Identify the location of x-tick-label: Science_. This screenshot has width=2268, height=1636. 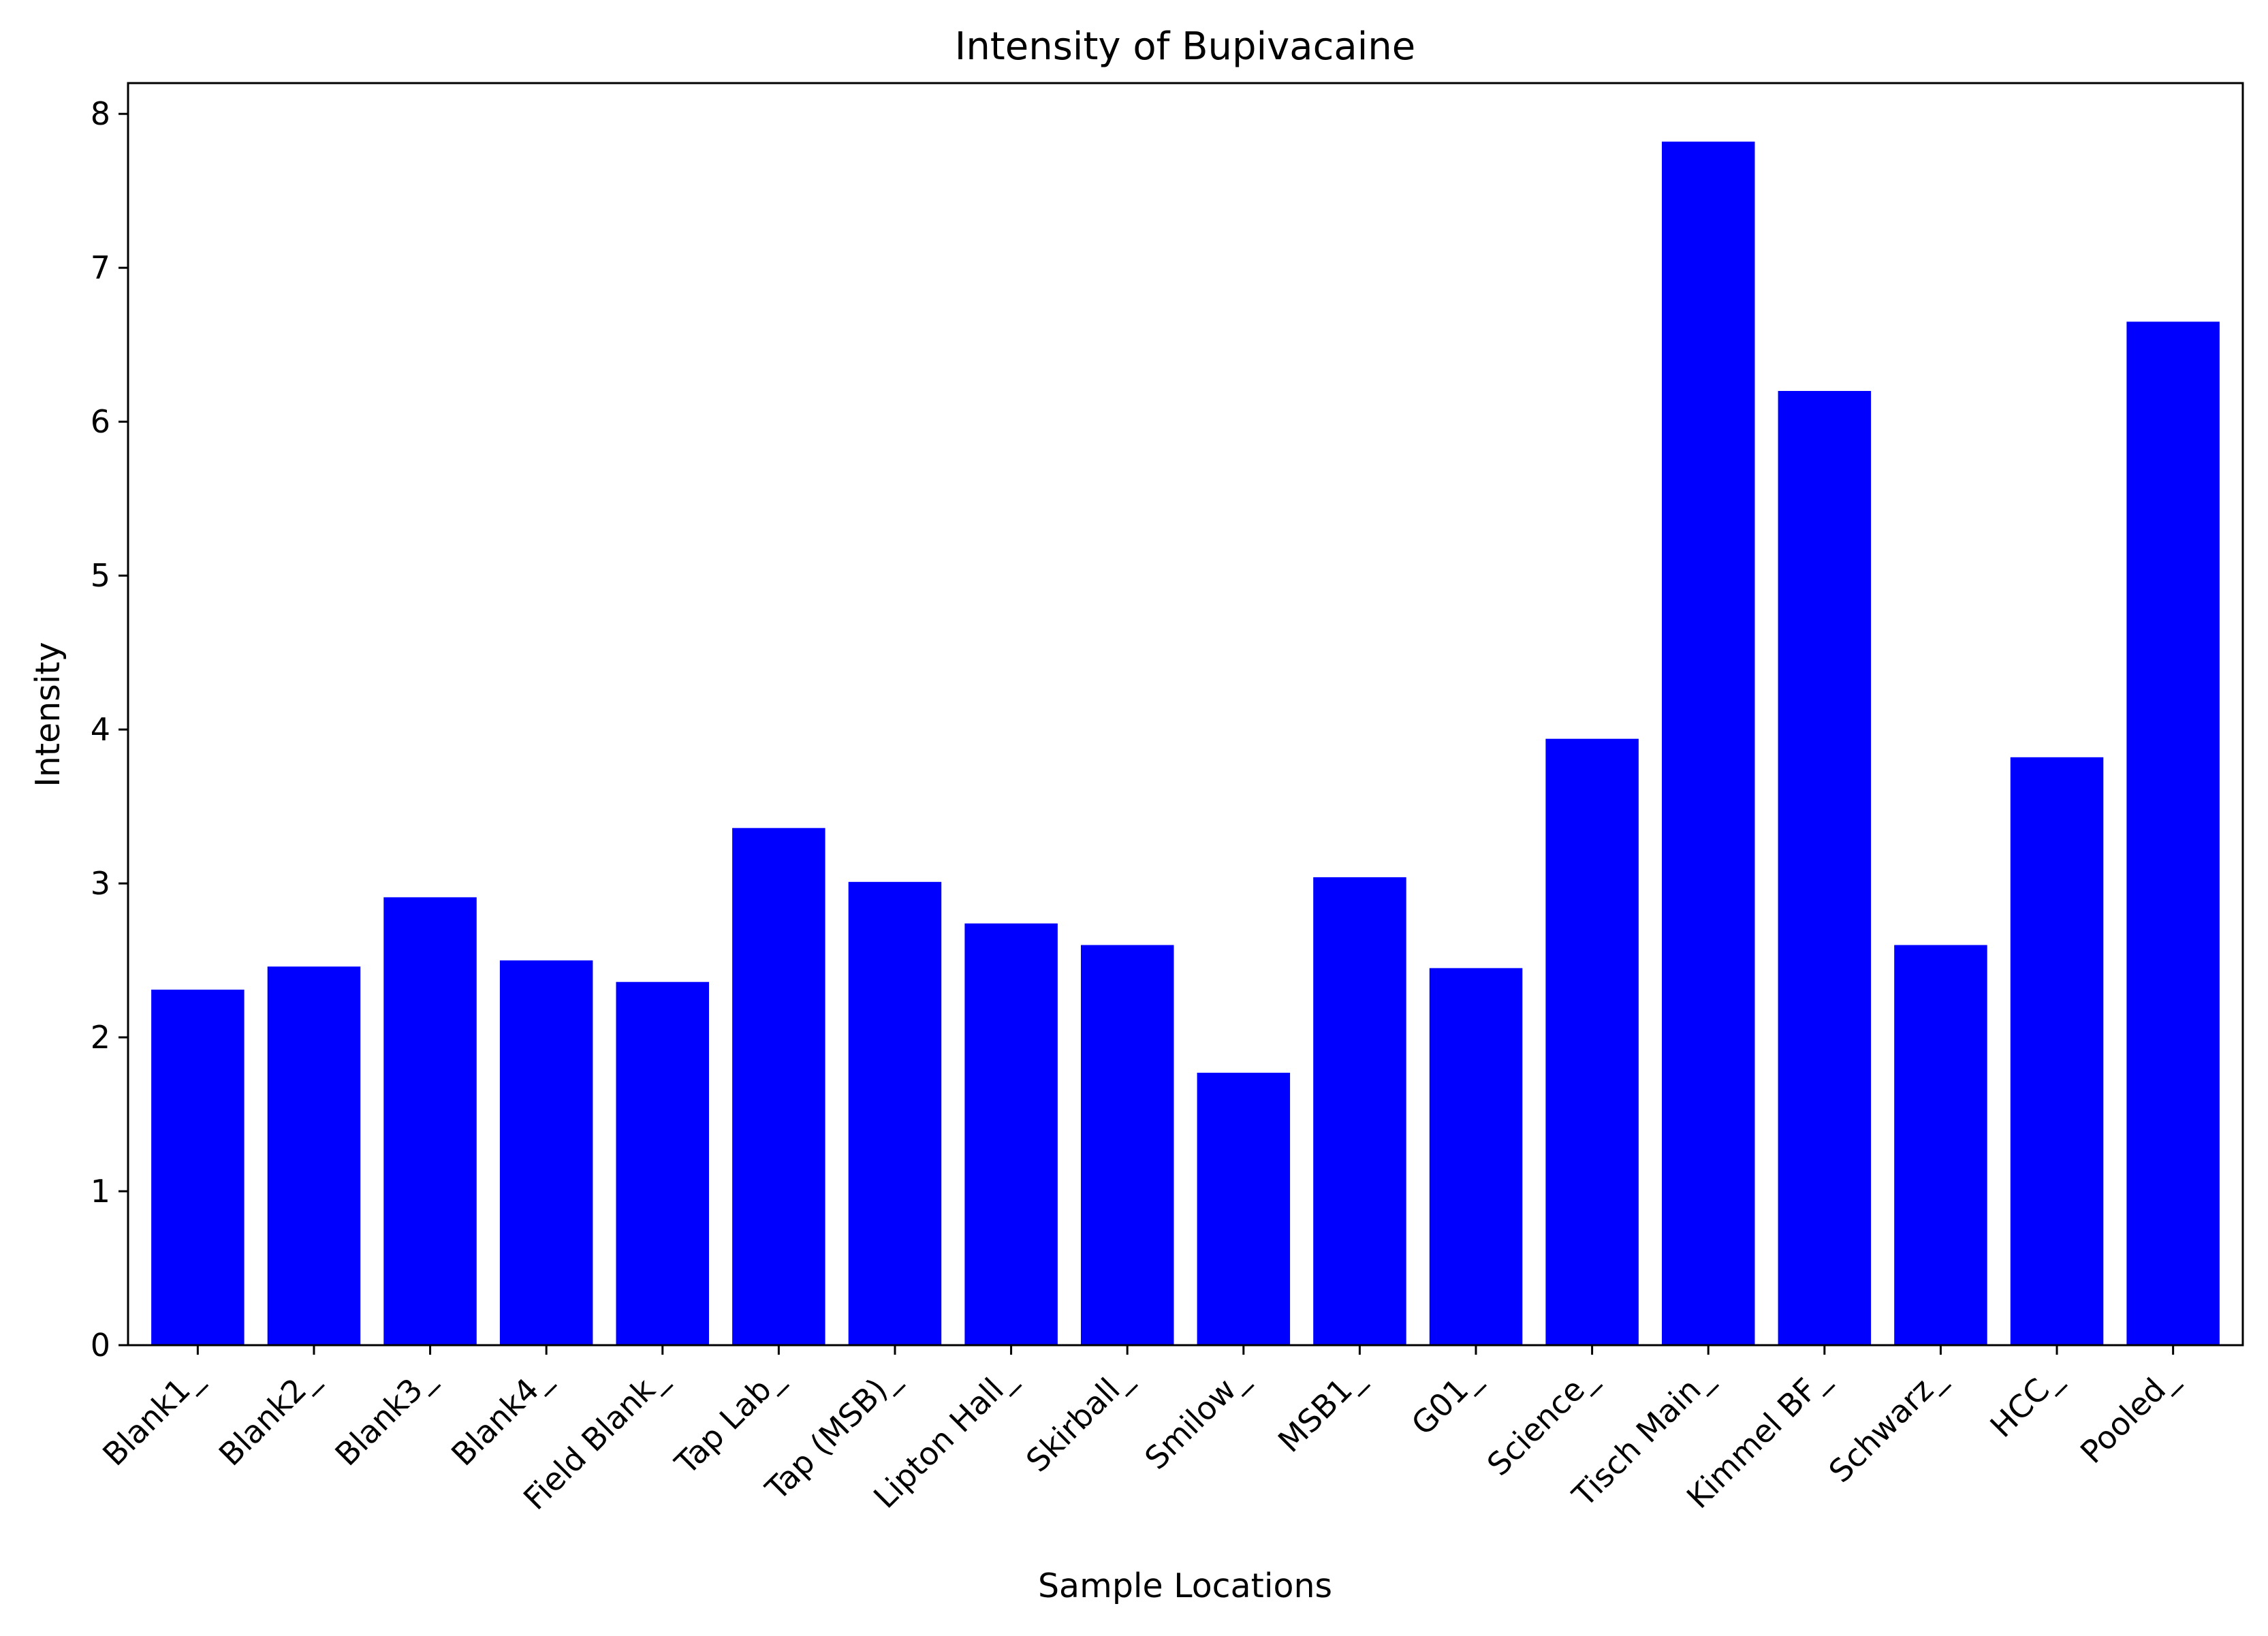
(1541, 1421).